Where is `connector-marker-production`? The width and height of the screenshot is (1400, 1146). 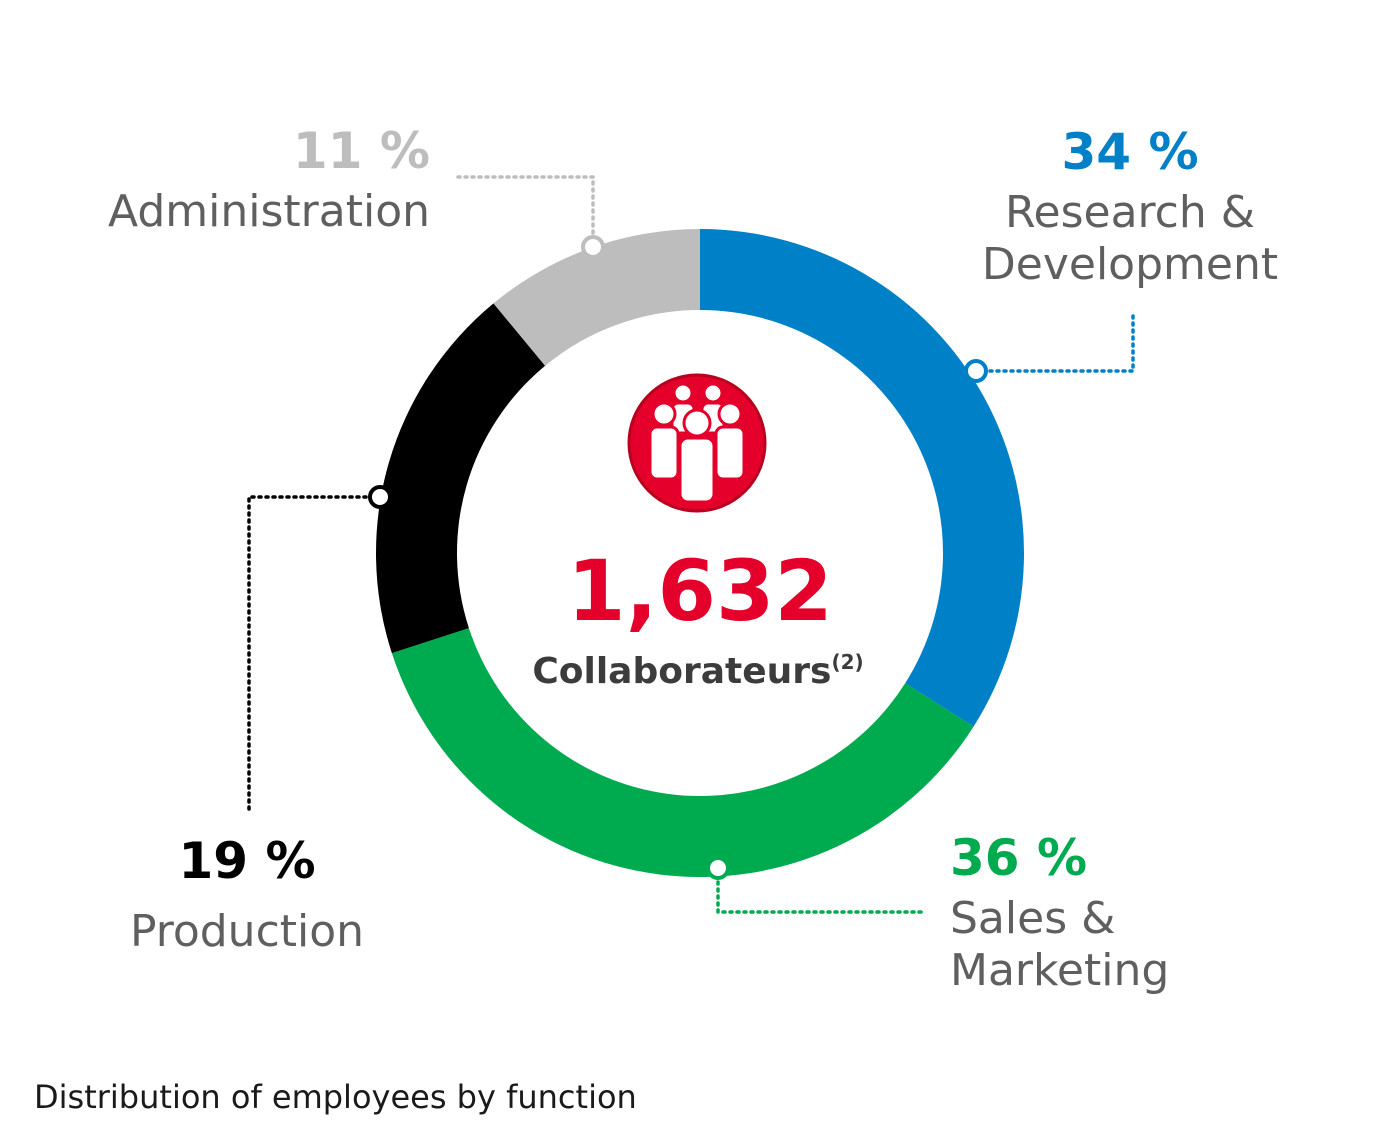 connector-marker-production is located at coordinates (380, 497).